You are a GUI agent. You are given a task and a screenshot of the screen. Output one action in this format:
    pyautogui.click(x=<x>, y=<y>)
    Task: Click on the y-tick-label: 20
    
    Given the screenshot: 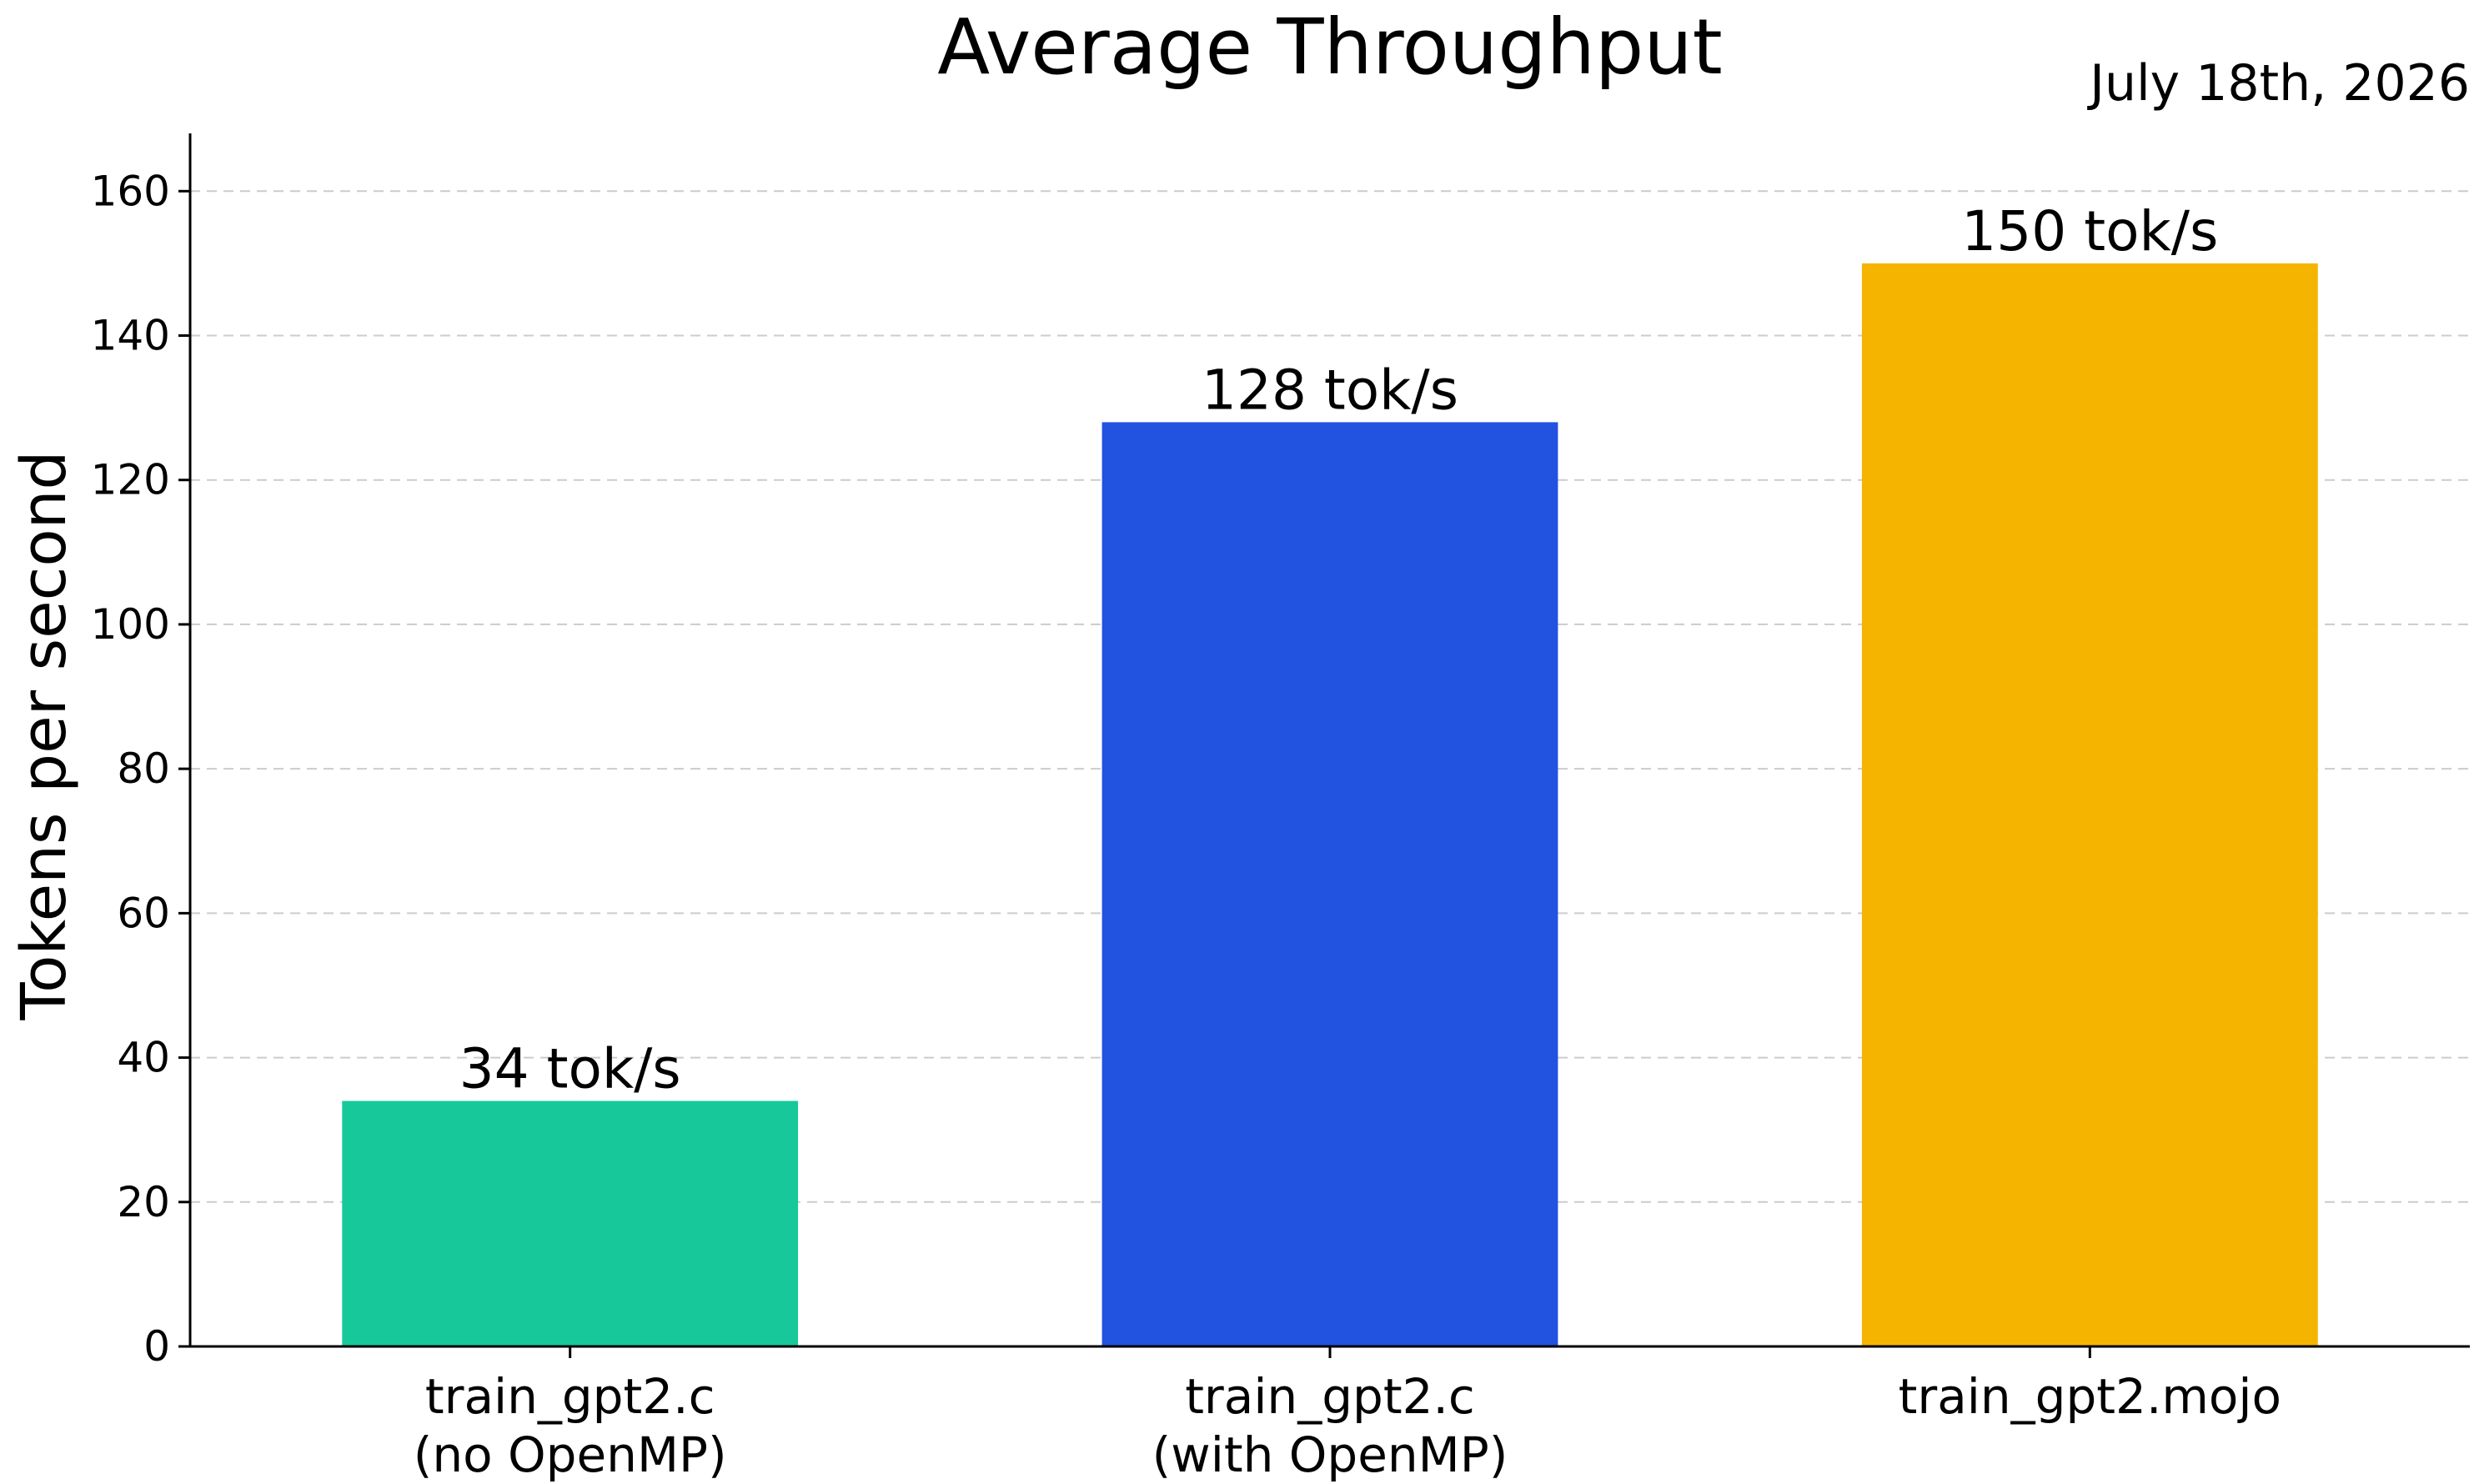 What is the action you would take?
    pyautogui.click(x=143, y=1202)
    